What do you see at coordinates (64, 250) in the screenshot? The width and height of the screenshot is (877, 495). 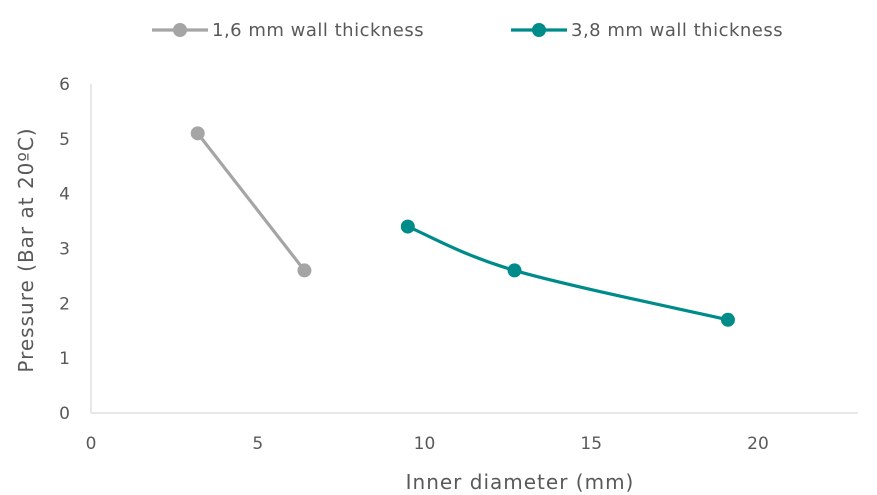 I see `y-tick-label: 3` at bounding box center [64, 250].